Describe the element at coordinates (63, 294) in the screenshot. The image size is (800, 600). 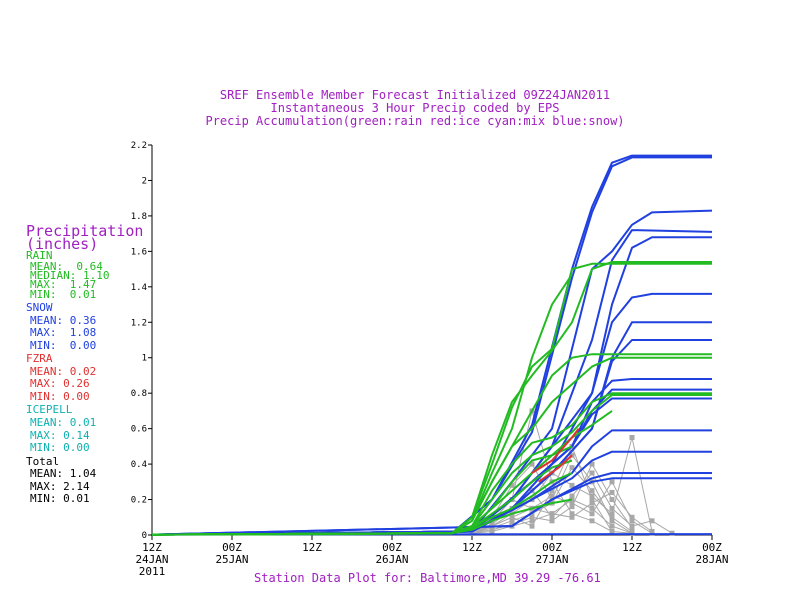
I see `rain-min: MIN: 0.01` at that location.